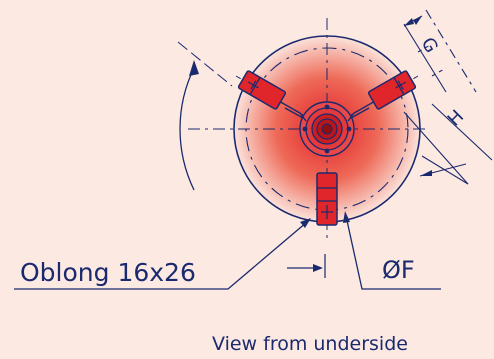  I want to click on pad-width-dimension, so click(306, 266).